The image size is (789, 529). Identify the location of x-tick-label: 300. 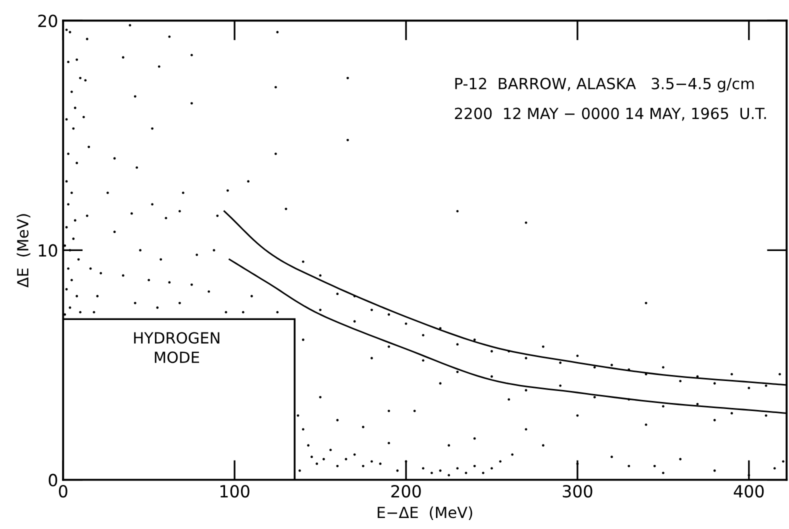
(577, 491).